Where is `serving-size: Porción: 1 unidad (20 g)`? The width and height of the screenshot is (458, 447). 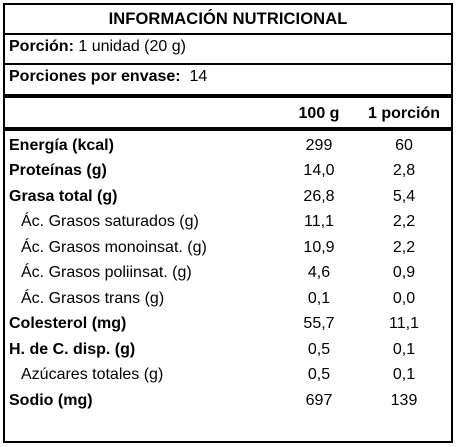 serving-size: Porción: 1 unidad (20 g) is located at coordinates (97, 47).